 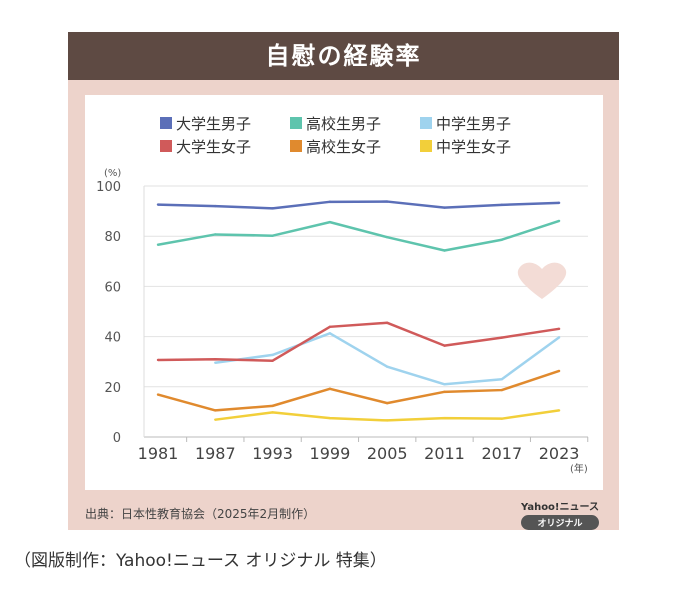 What do you see at coordinates (112, 338) in the screenshot?
I see `y-tick-label: 40` at bounding box center [112, 338].